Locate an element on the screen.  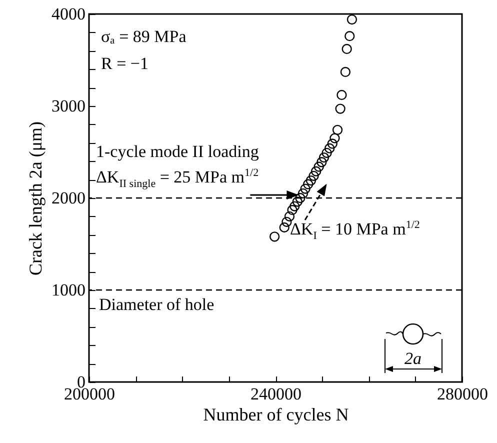
x-tick-label: 240000 is located at coordinates (276, 394).